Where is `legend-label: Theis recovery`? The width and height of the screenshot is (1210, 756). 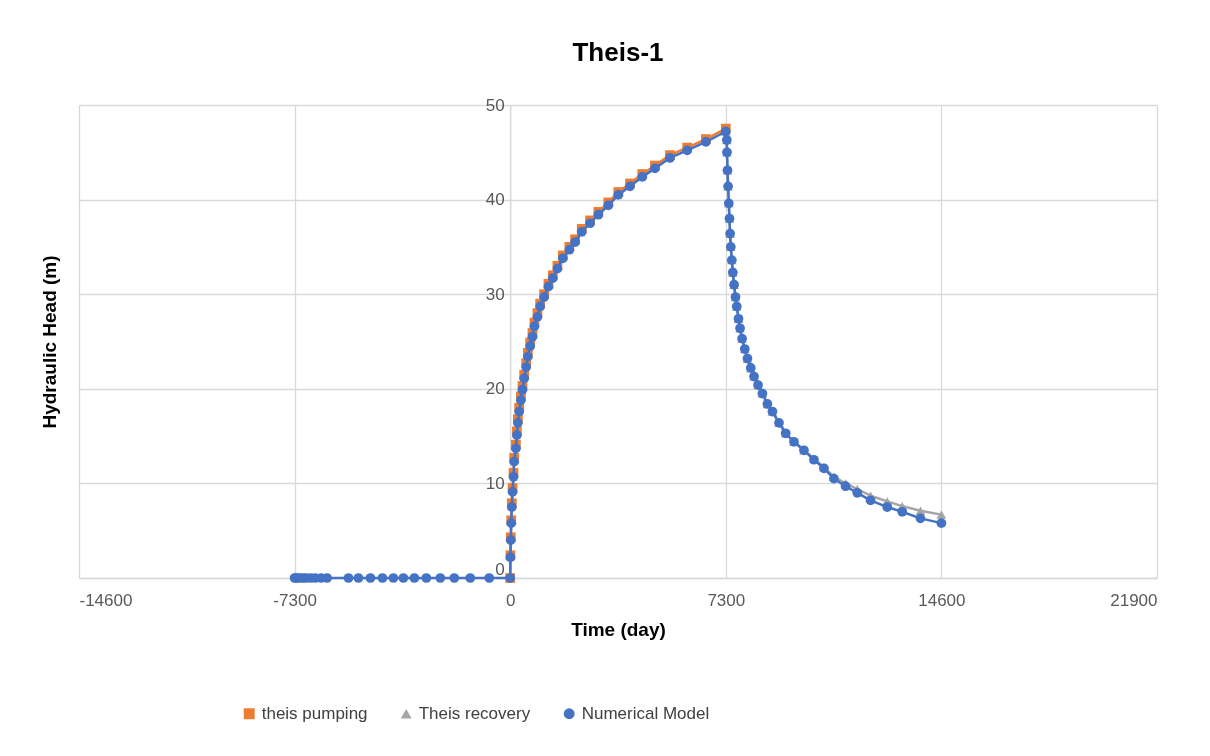 legend-label: Theis recovery is located at coordinates (474, 713).